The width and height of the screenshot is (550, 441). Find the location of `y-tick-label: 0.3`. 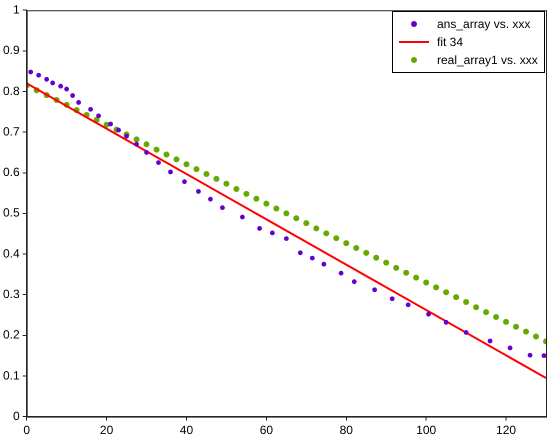

y-tick-label: 0.3 is located at coordinates (11, 293).